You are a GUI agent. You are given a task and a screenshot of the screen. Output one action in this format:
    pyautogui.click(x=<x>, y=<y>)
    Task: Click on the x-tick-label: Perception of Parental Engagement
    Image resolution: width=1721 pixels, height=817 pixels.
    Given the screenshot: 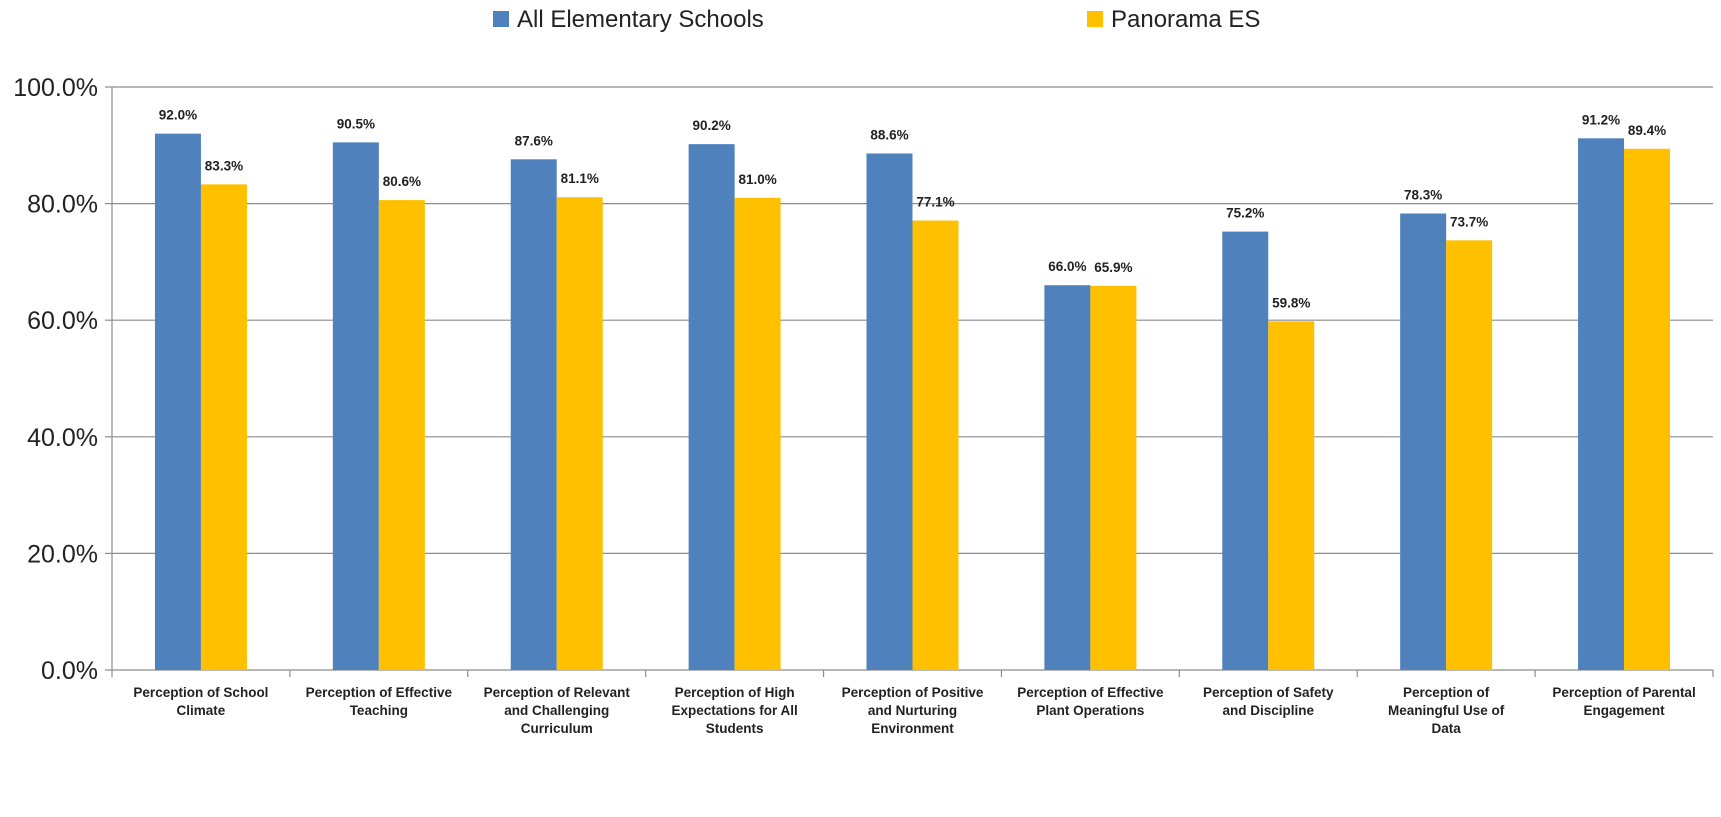 What is the action you would take?
    pyautogui.click(x=1623, y=701)
    